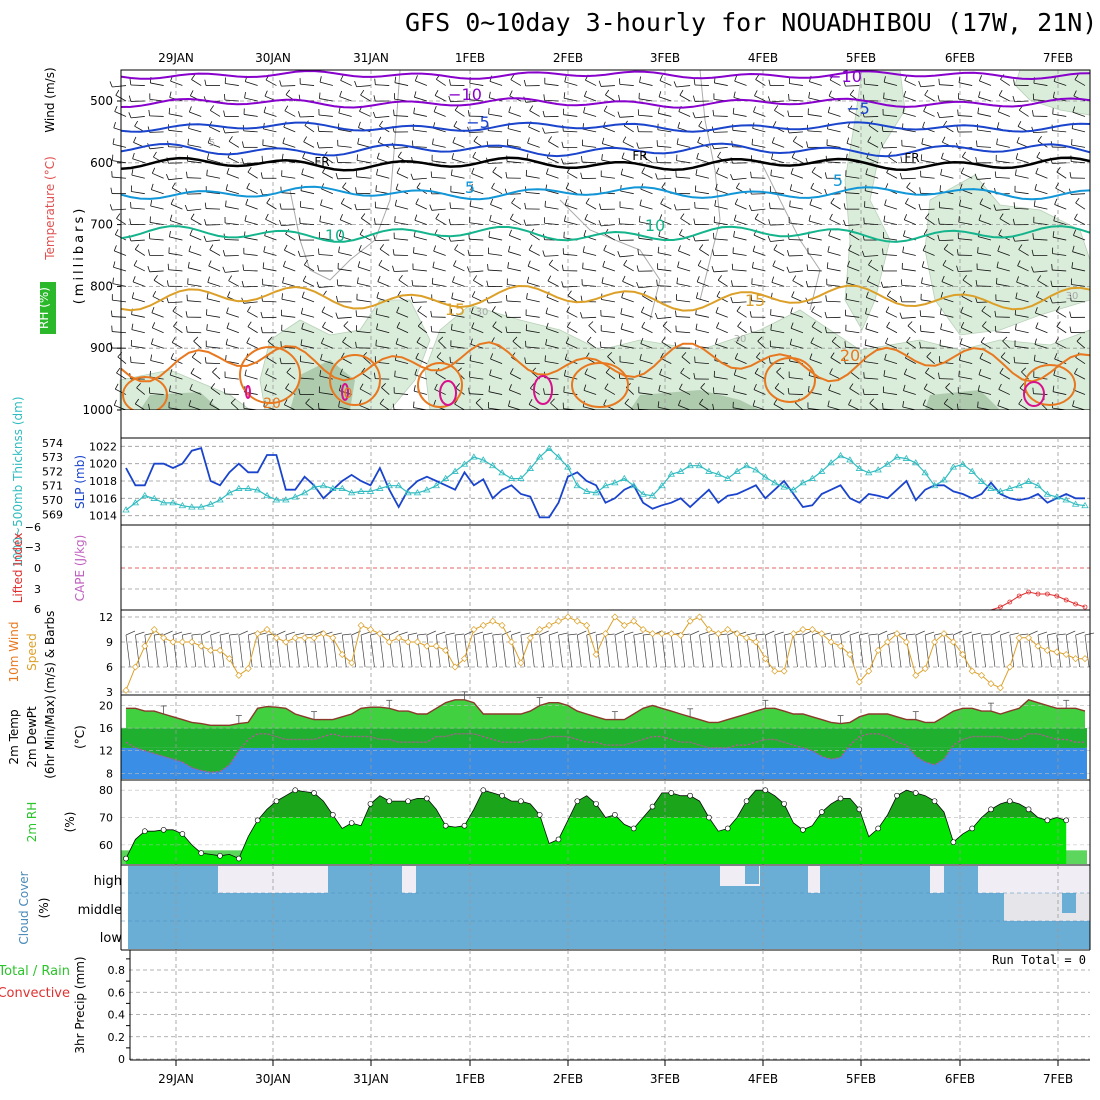 This screenshot has width=1100, height=1100. What do you see at coordinates (80, 1004) in the screenshot?
I see `precip-axis-label: 3hr Precip (mm)` at bounding box center [80, 1004].